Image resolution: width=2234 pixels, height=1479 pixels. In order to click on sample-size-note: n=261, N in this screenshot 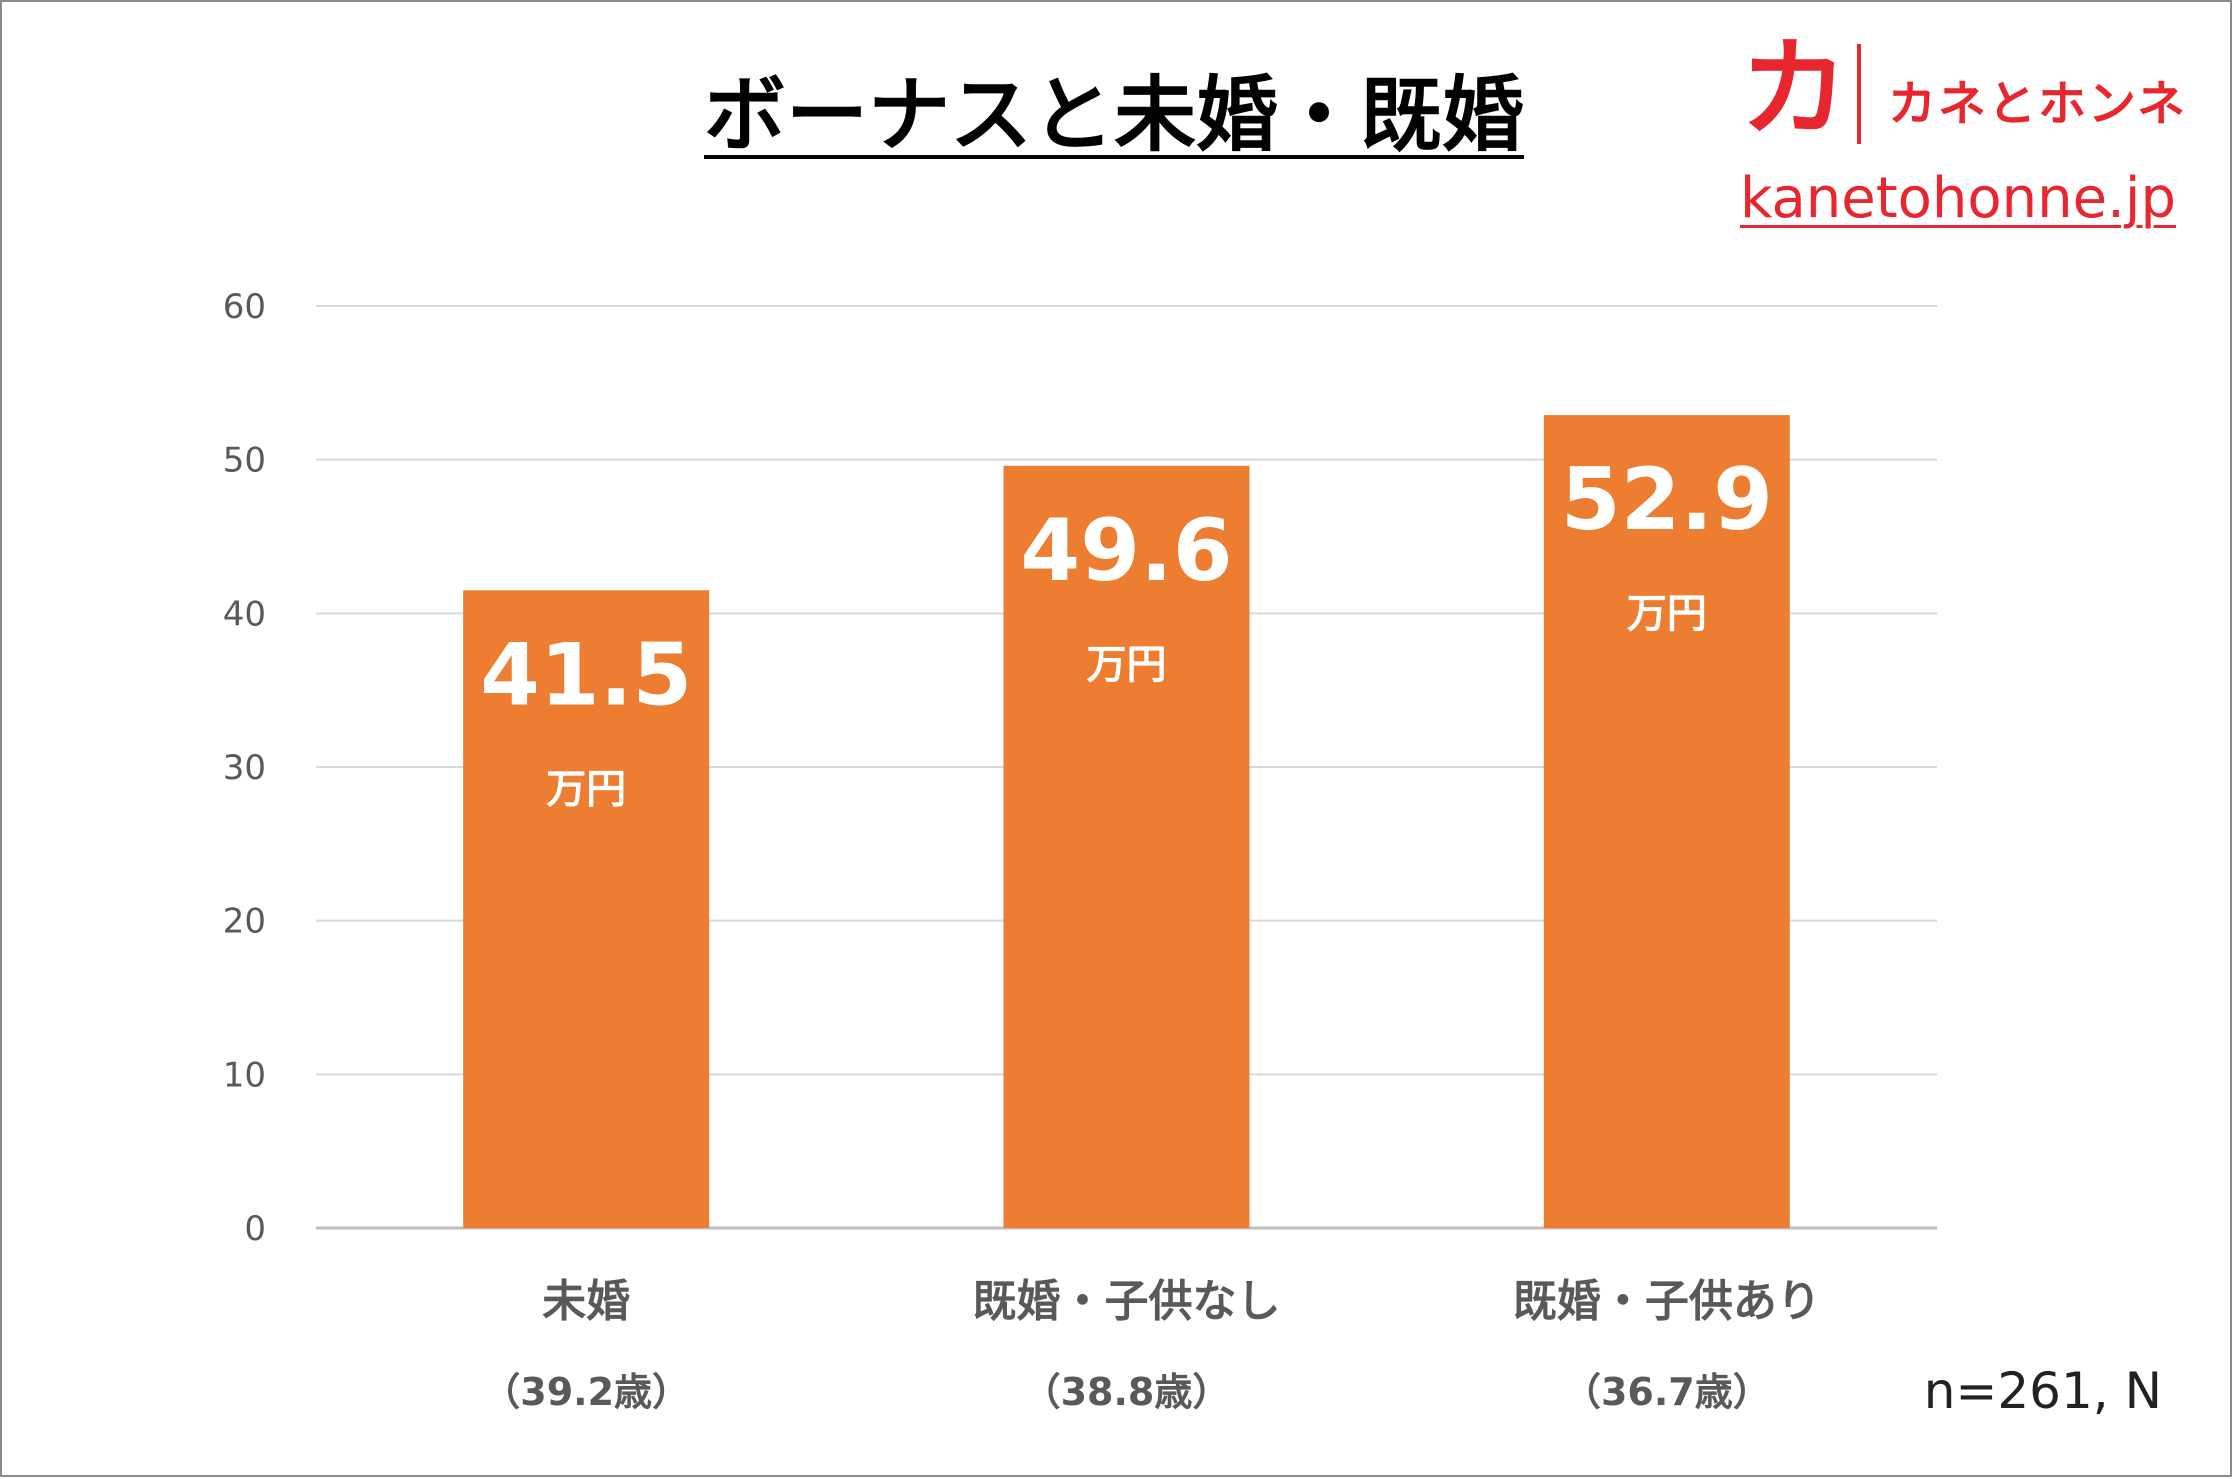, I will do `click(2042, 1391)`.